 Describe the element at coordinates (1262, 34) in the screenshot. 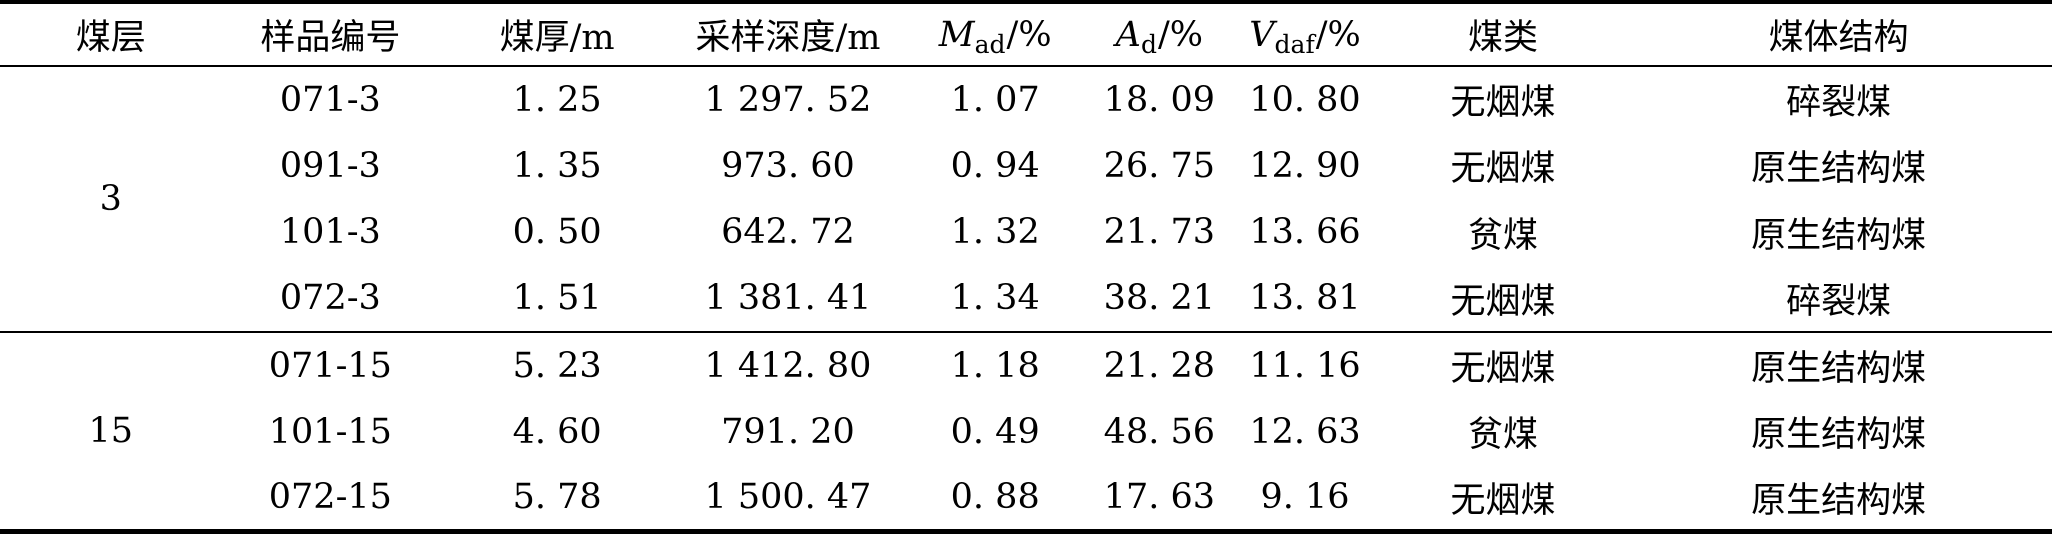

I see `col-header-symbol: V` at that location.